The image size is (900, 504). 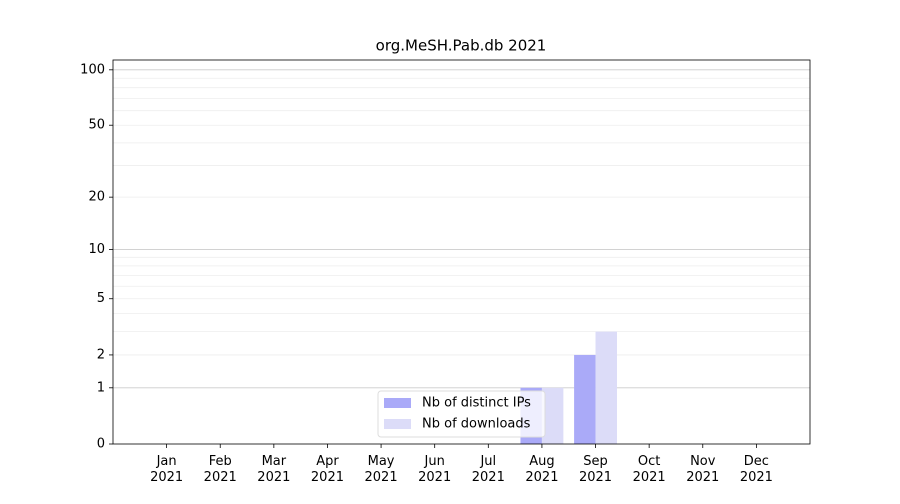 I want to click on y-tick-label: 0, so click(x=101, y=444).